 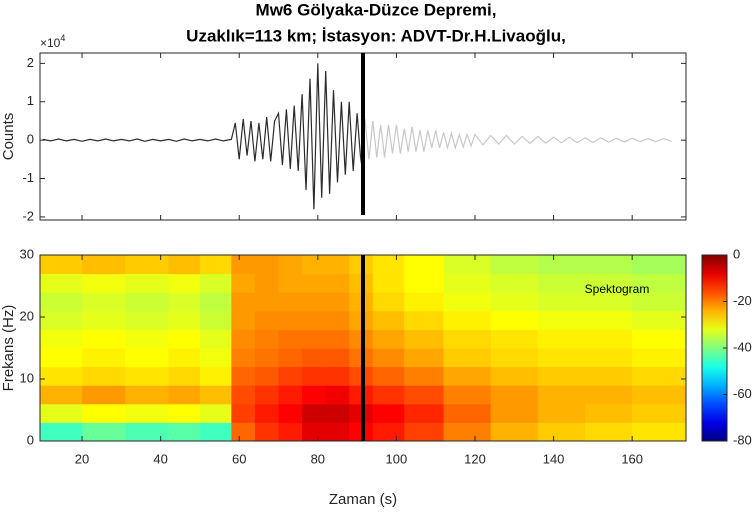 What do you see at coordinates (52, 41) in the screenshot?
I see `y-scale-label: ×10⁴` at bounding box center [52, 41].